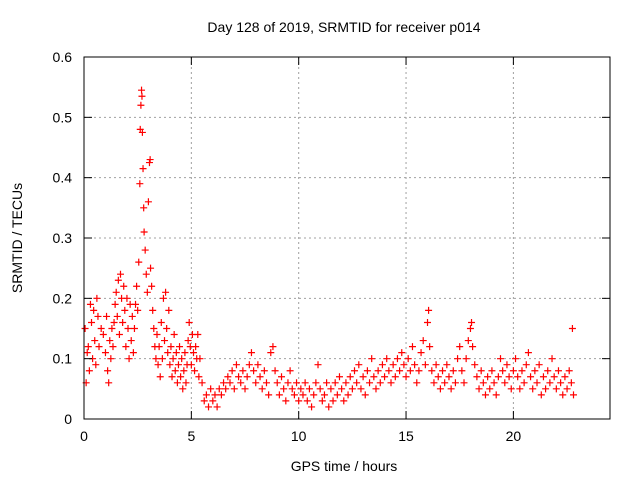 The height and width of the screenshot is (480, 640). I want to click on x-tick-labels: 0 5 10 15 20, so click(300, 436).